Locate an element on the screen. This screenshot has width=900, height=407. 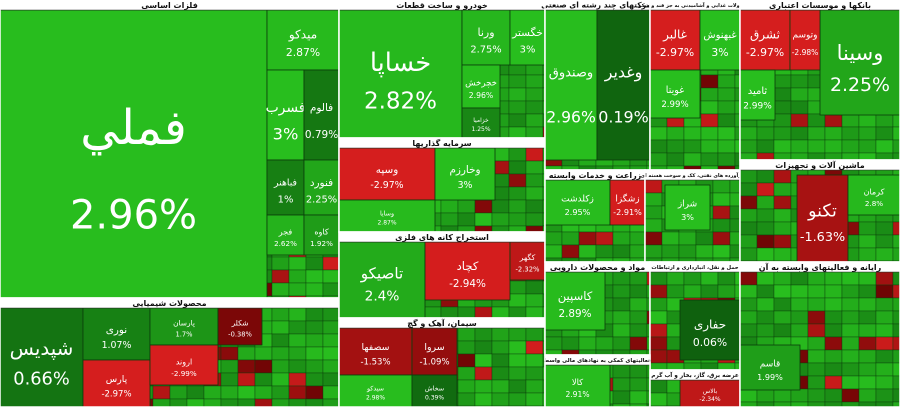
tile-name: حفاری is located at coordinates (710, 325).